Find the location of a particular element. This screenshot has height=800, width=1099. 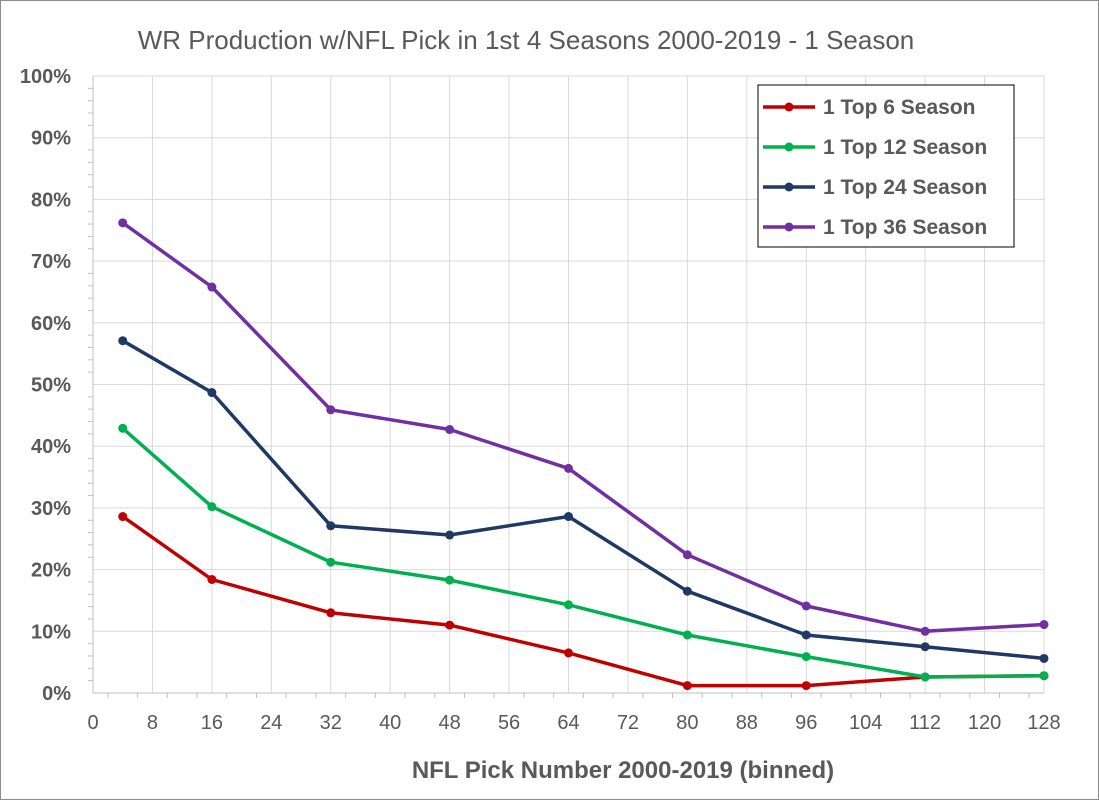

legend-label: 1 Top 6 Season is located at coordinates (899, 107).